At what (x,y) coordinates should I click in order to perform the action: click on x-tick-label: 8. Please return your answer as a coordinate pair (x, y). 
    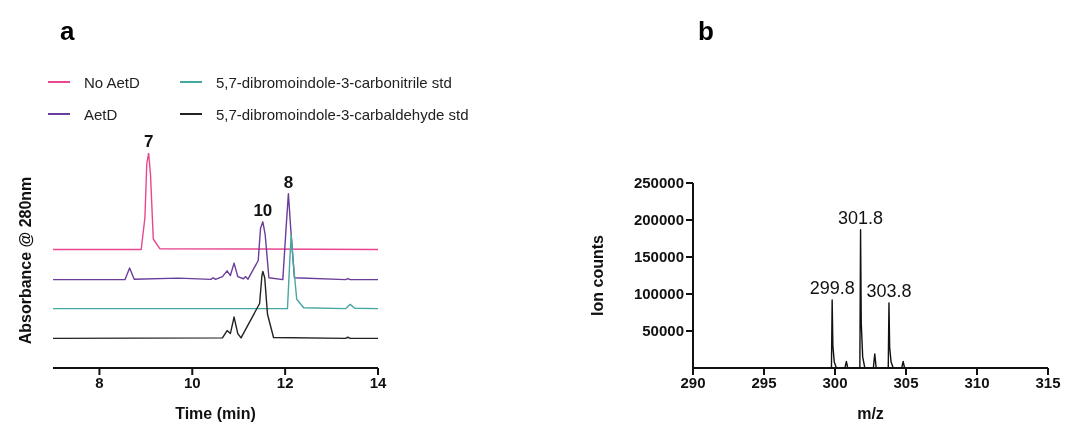
    Looking at the image, I should click on (99, 382).